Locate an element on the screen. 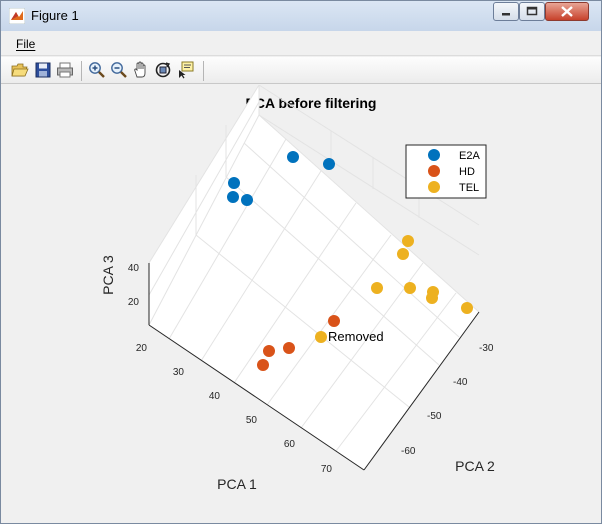 The image size is (602, 524). series-tel is located at coordinates (394, 289).